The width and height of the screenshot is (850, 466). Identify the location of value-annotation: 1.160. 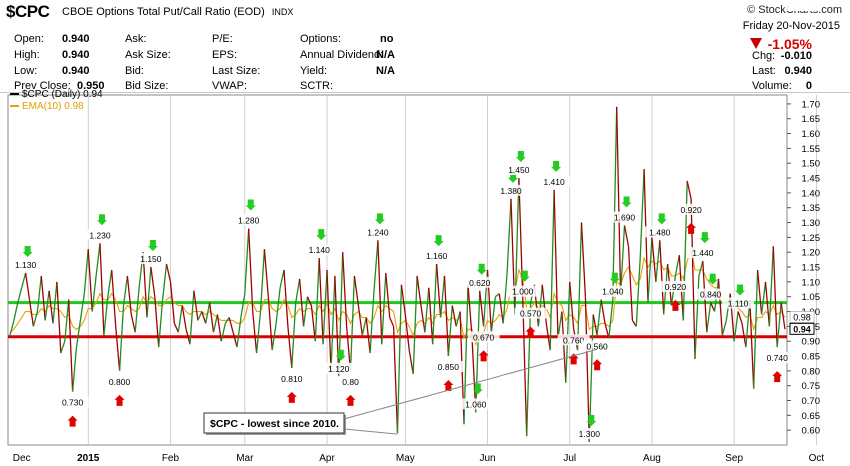
(437, 256).